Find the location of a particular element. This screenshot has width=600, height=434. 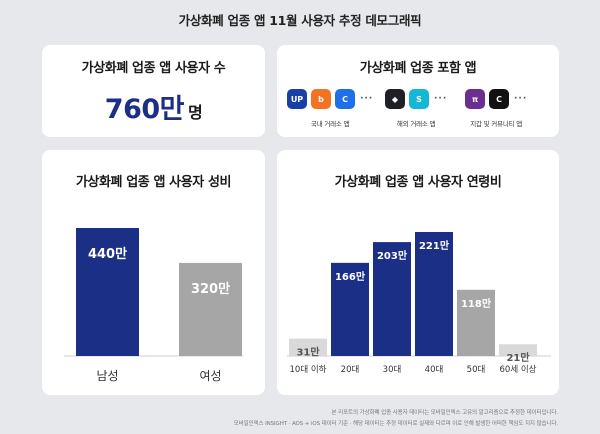

included-apps-title: 가상화폐 업종 포함 앱 is located at coordinates (418, 68).